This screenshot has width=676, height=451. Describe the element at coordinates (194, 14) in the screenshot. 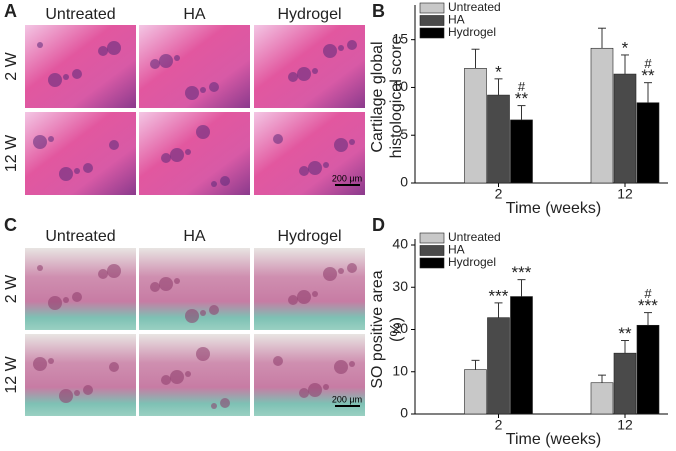

I see `column-header: HA` at that location.